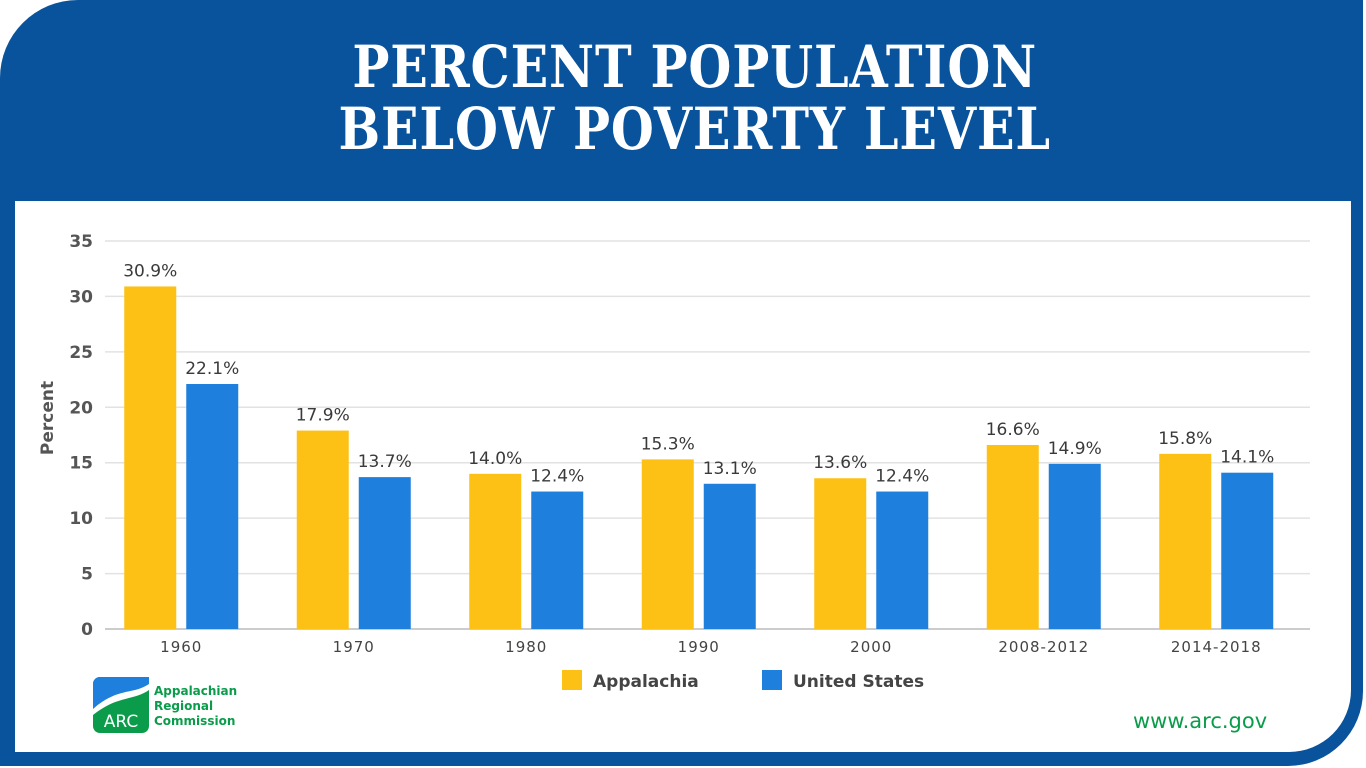 The height and width of the screenshot is (768, 1366). I want to click on logo-text: Appalachian Regional Commission, so click(195, 706).